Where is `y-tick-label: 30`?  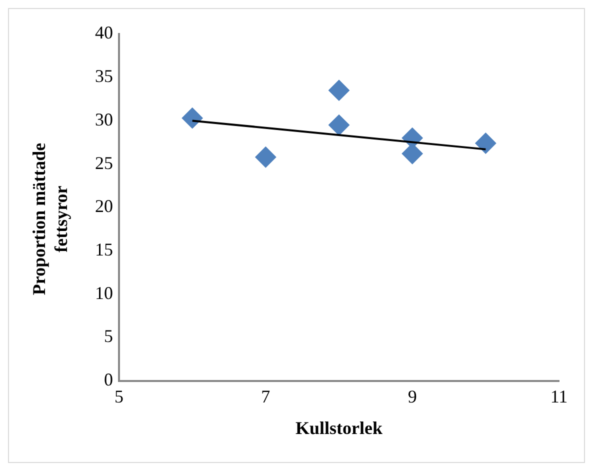 y-tick-label: 30 is located at coordinates (104, 119).